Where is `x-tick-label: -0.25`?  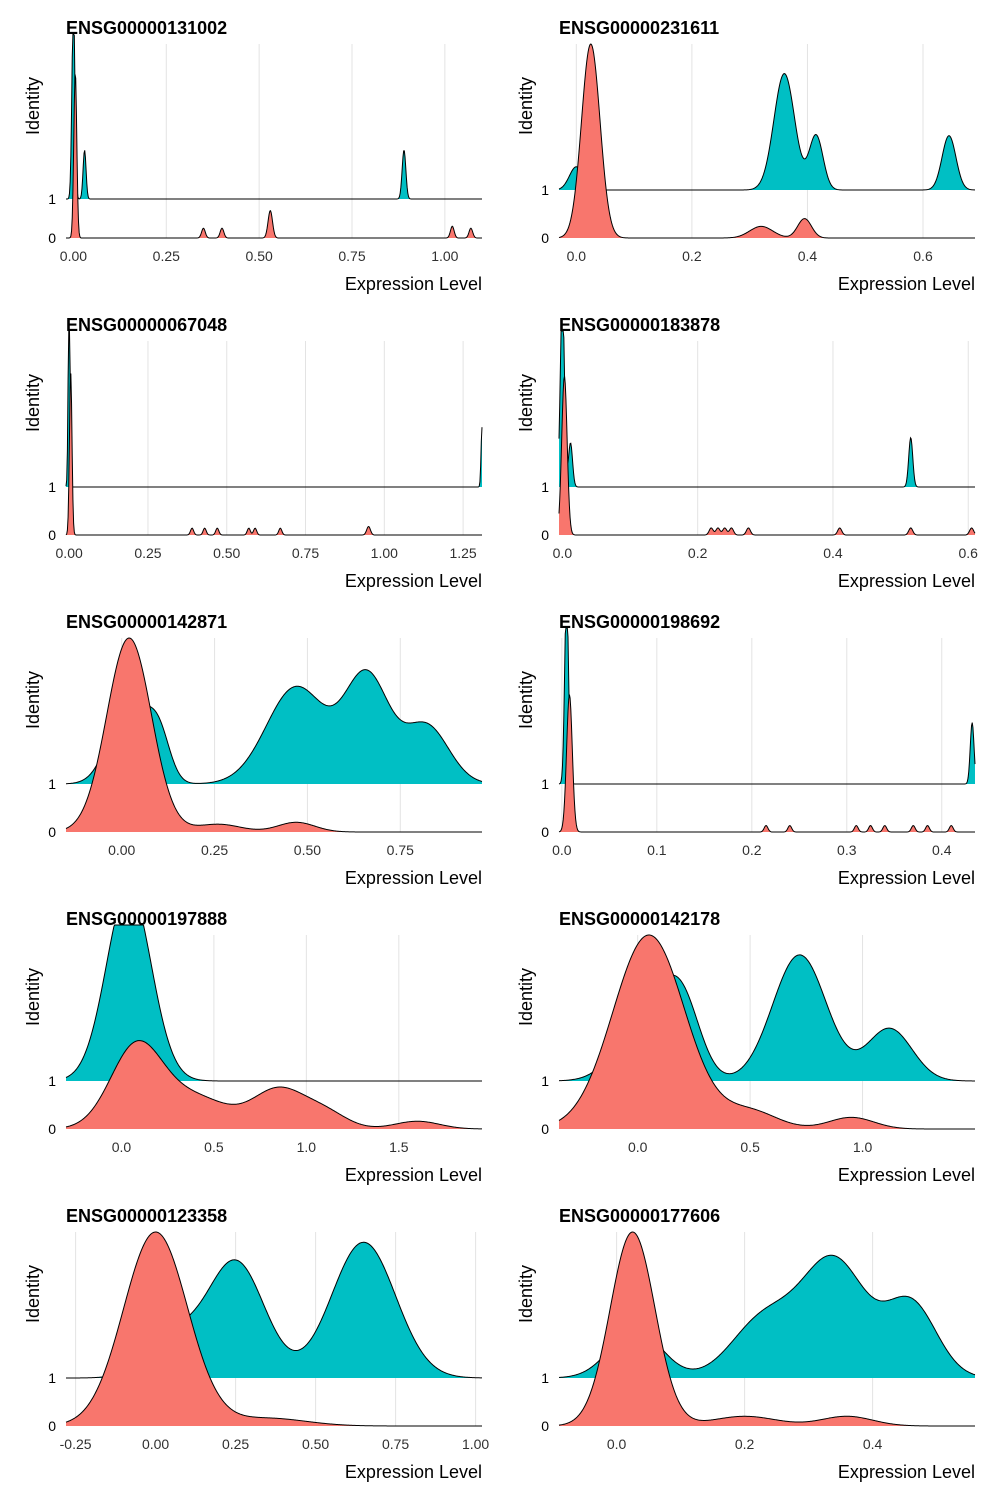
x-tick-label: -0.25 is located at coordinates (76, 1444).